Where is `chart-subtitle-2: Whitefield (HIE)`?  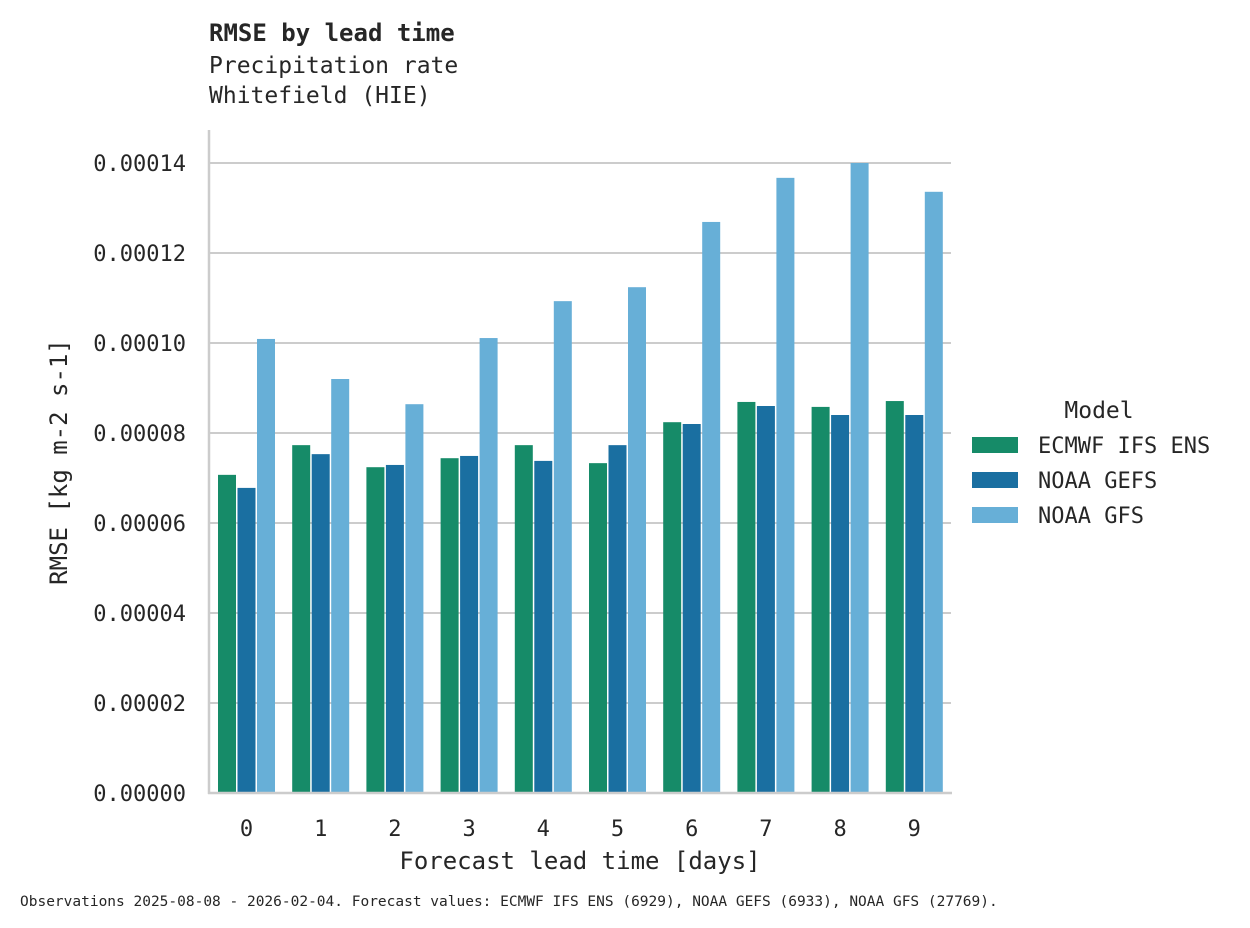
chart-subtitle-2: Whitefield (HIE) is located at coordinates (320, 96).